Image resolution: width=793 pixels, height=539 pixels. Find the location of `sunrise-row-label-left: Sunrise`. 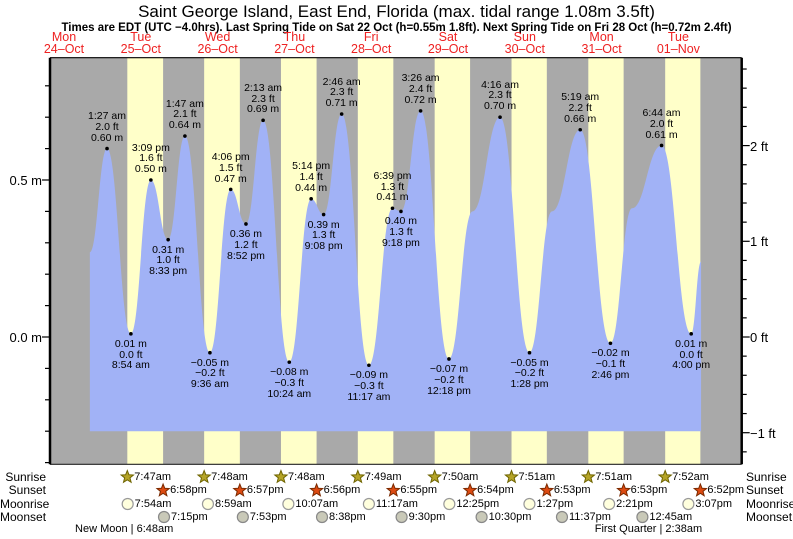

sunrise-row-label-left: Sunrise is located at coordinates (25, 476).